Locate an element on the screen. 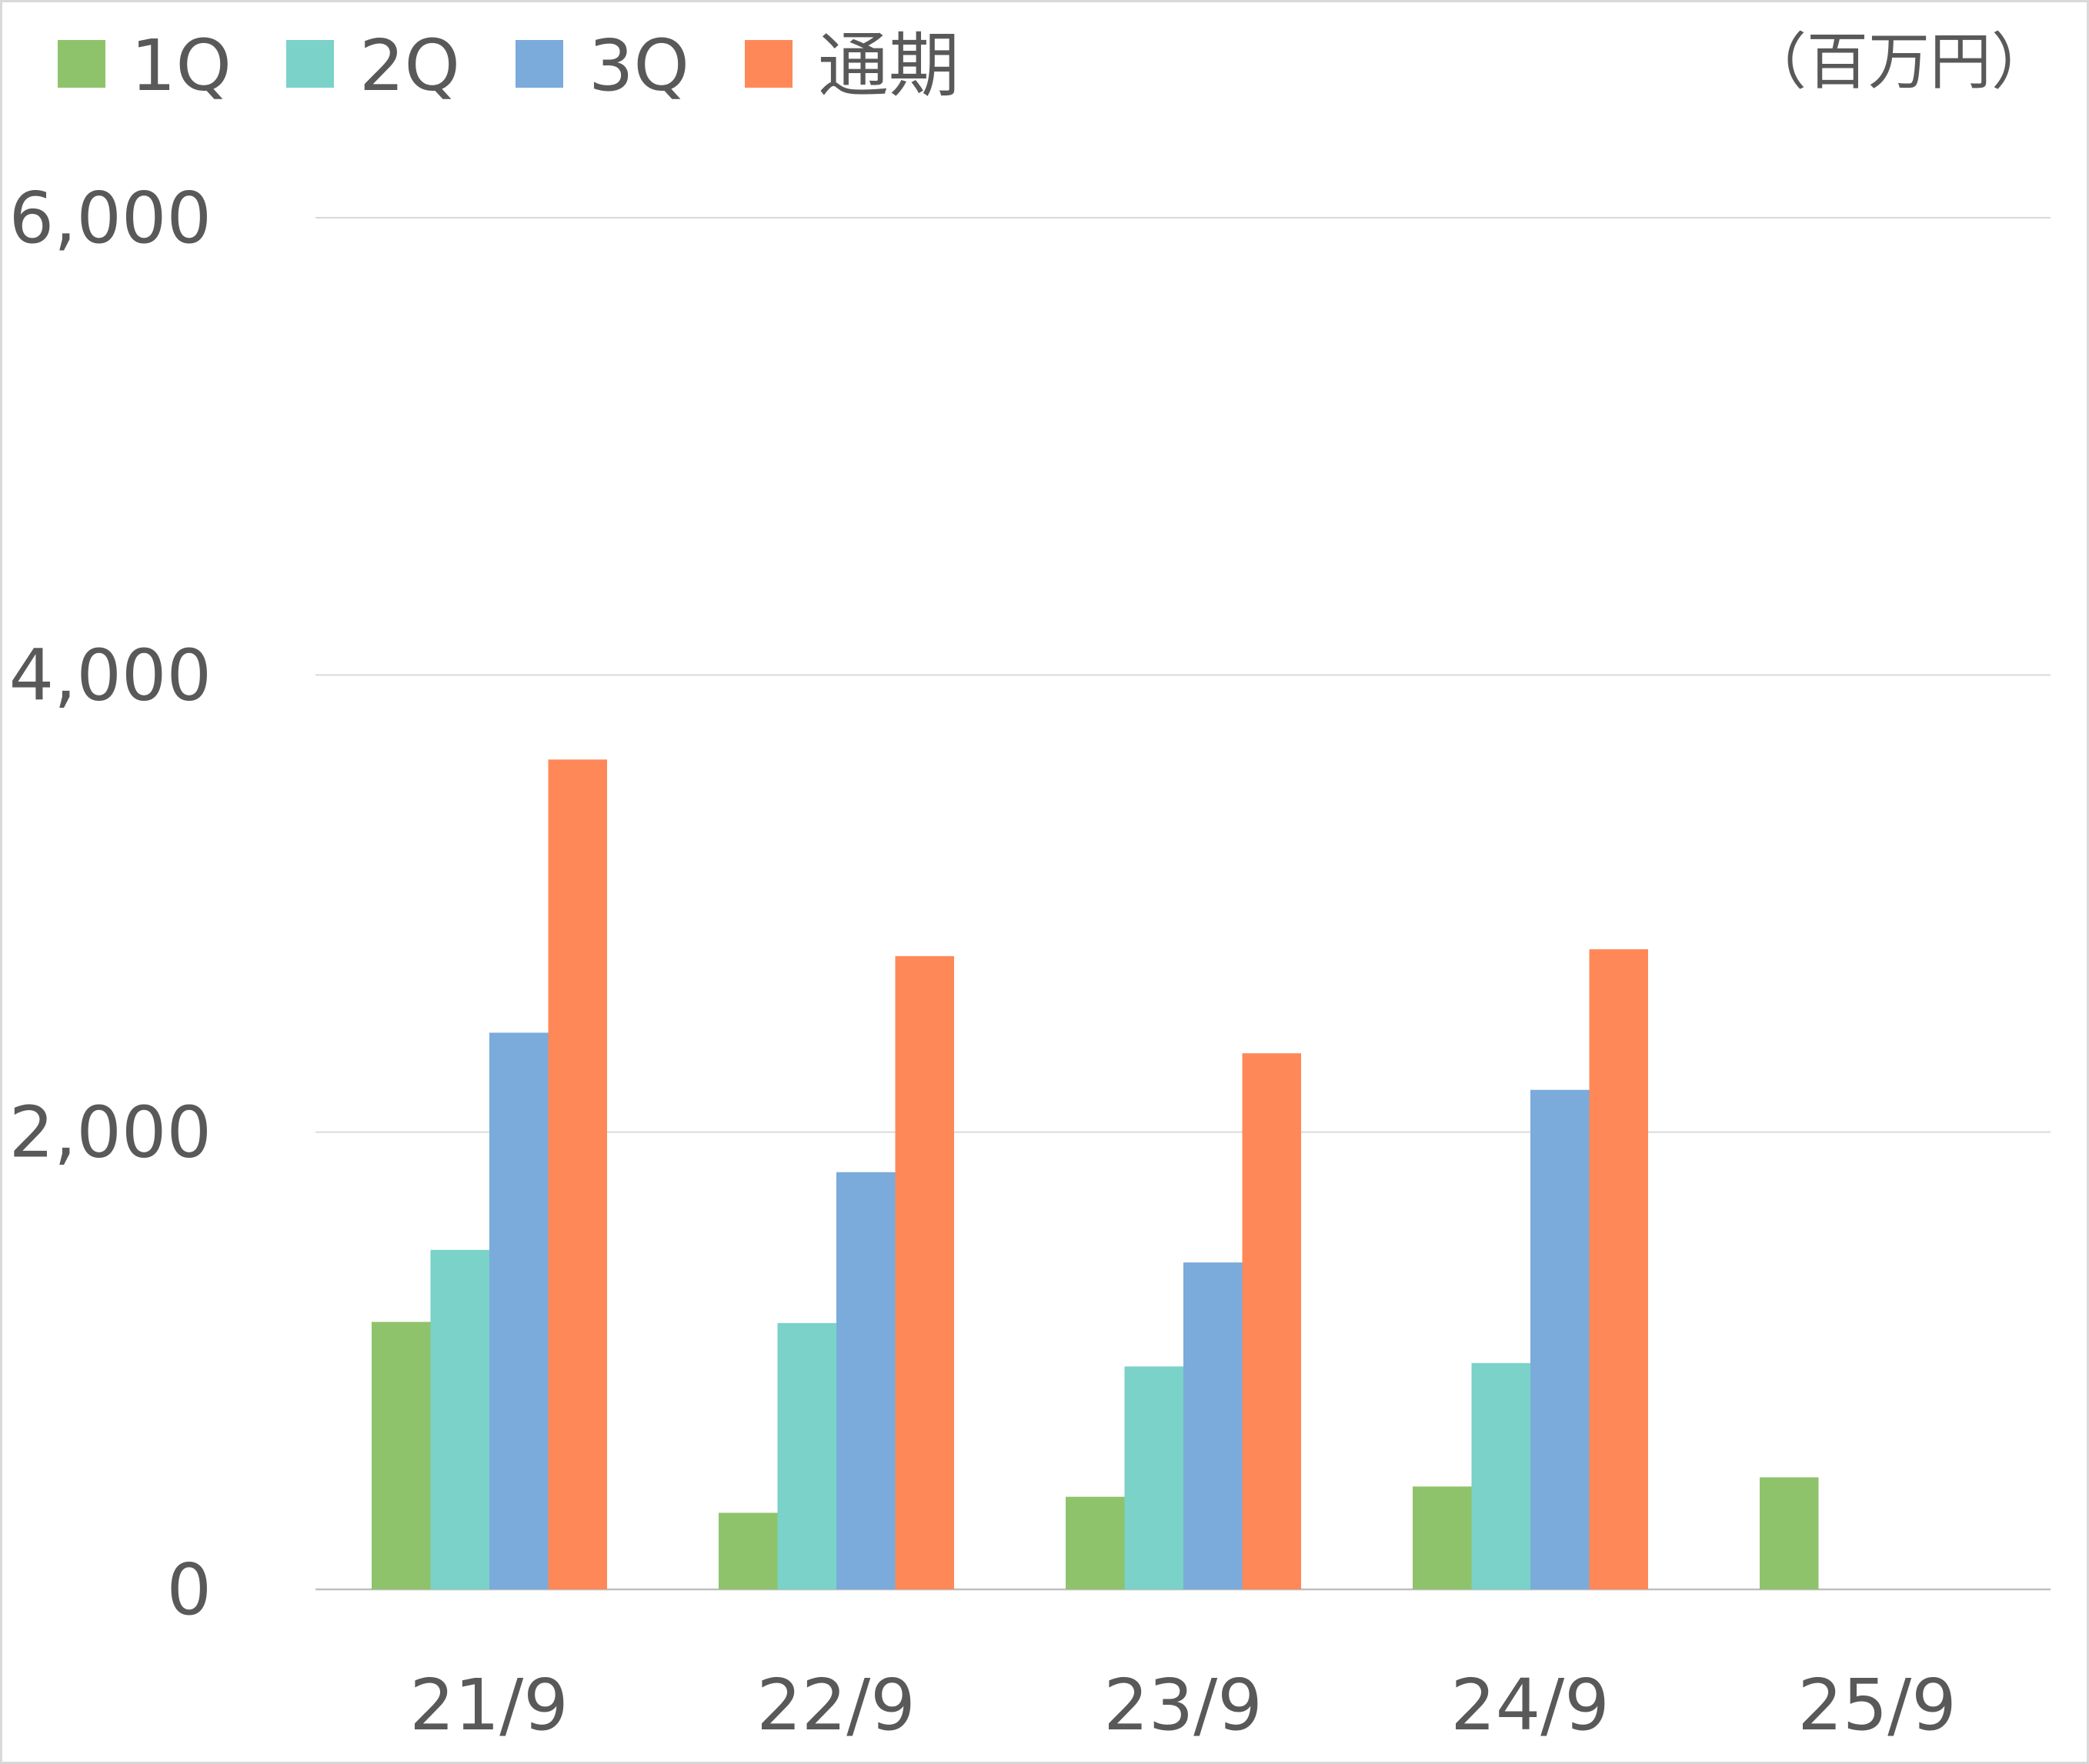  x-category-label: 22/9 is located at coordinates (836, 1705).